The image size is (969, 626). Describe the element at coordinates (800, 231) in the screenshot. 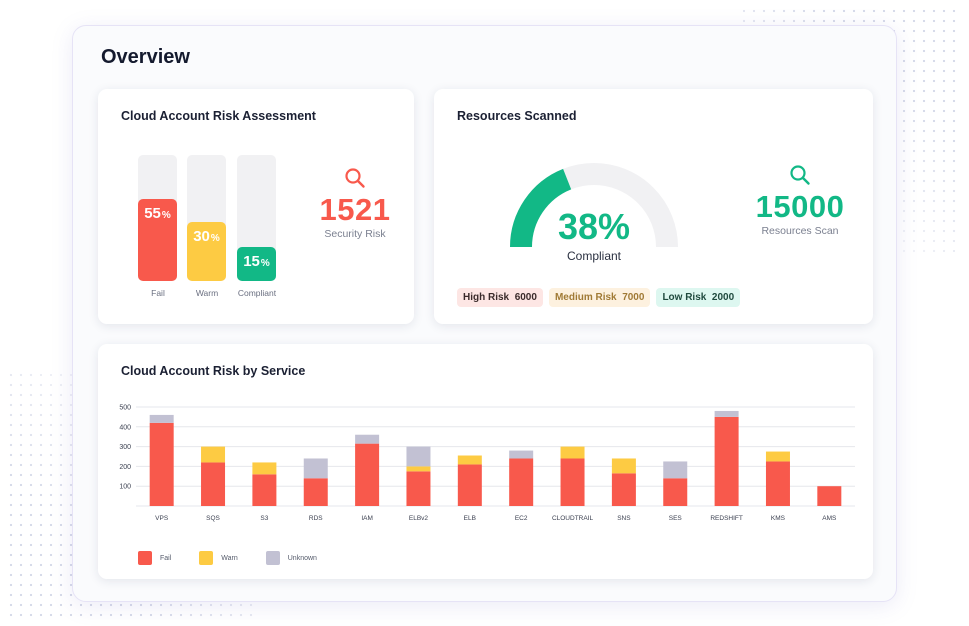

I see `resources-scan-caption: Resources Scan` at that location.